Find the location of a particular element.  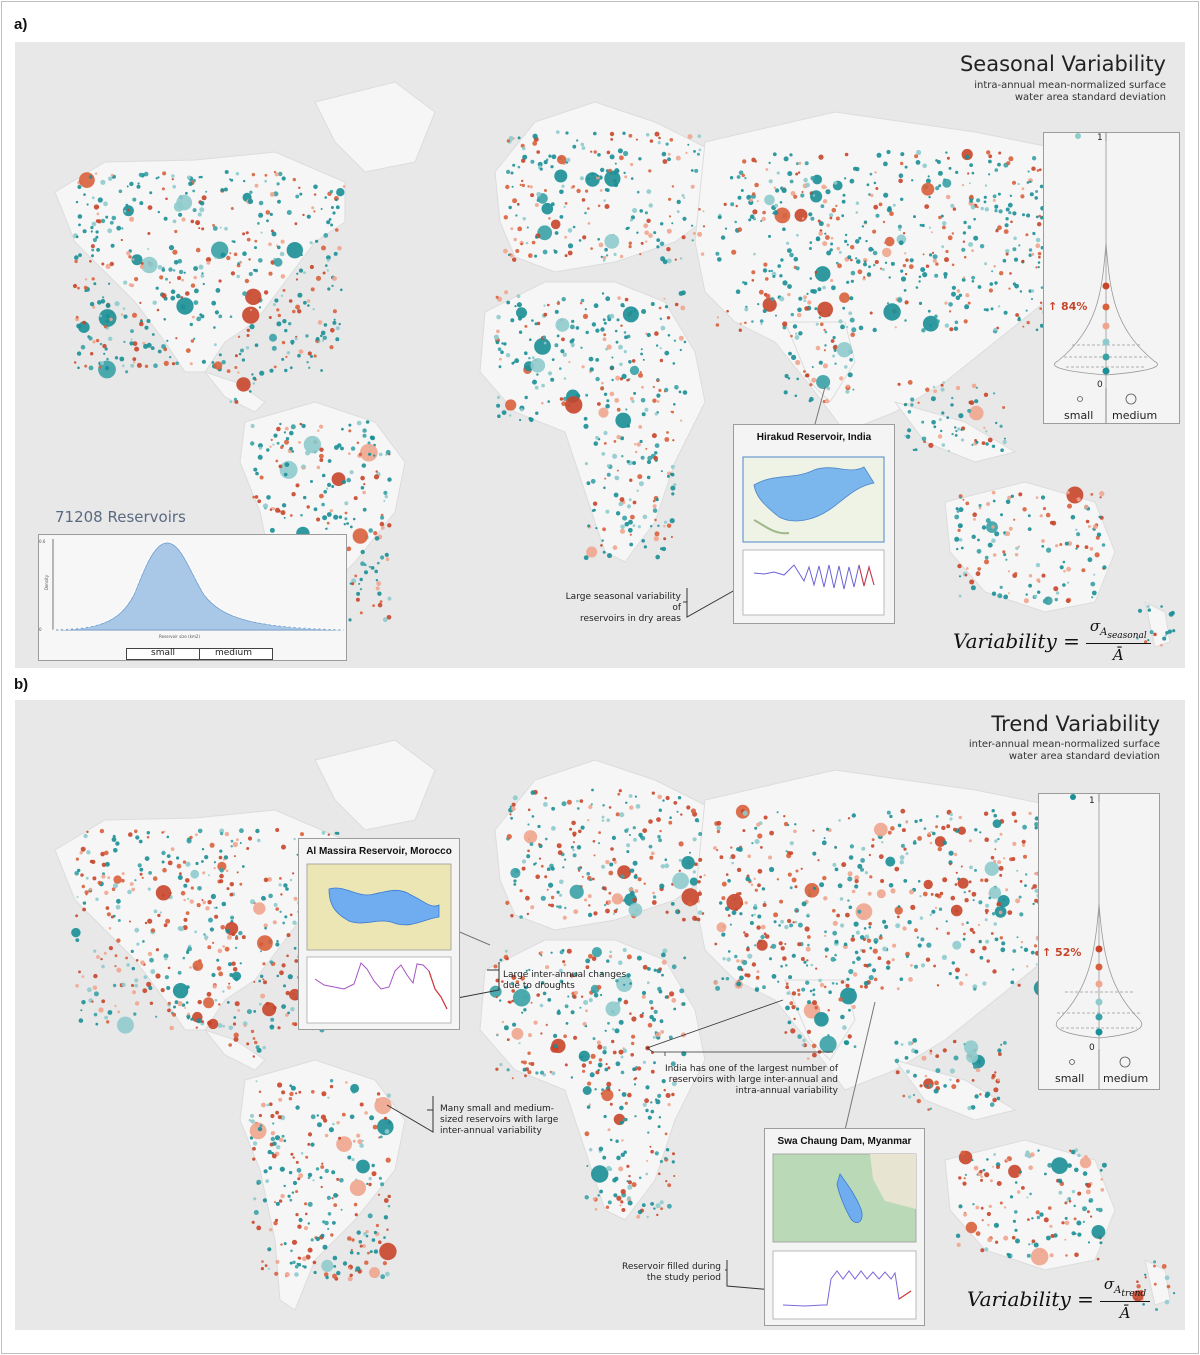

al-massira-title: Al Massira Reservoir, Morocco is located at coordinates (379, 851).